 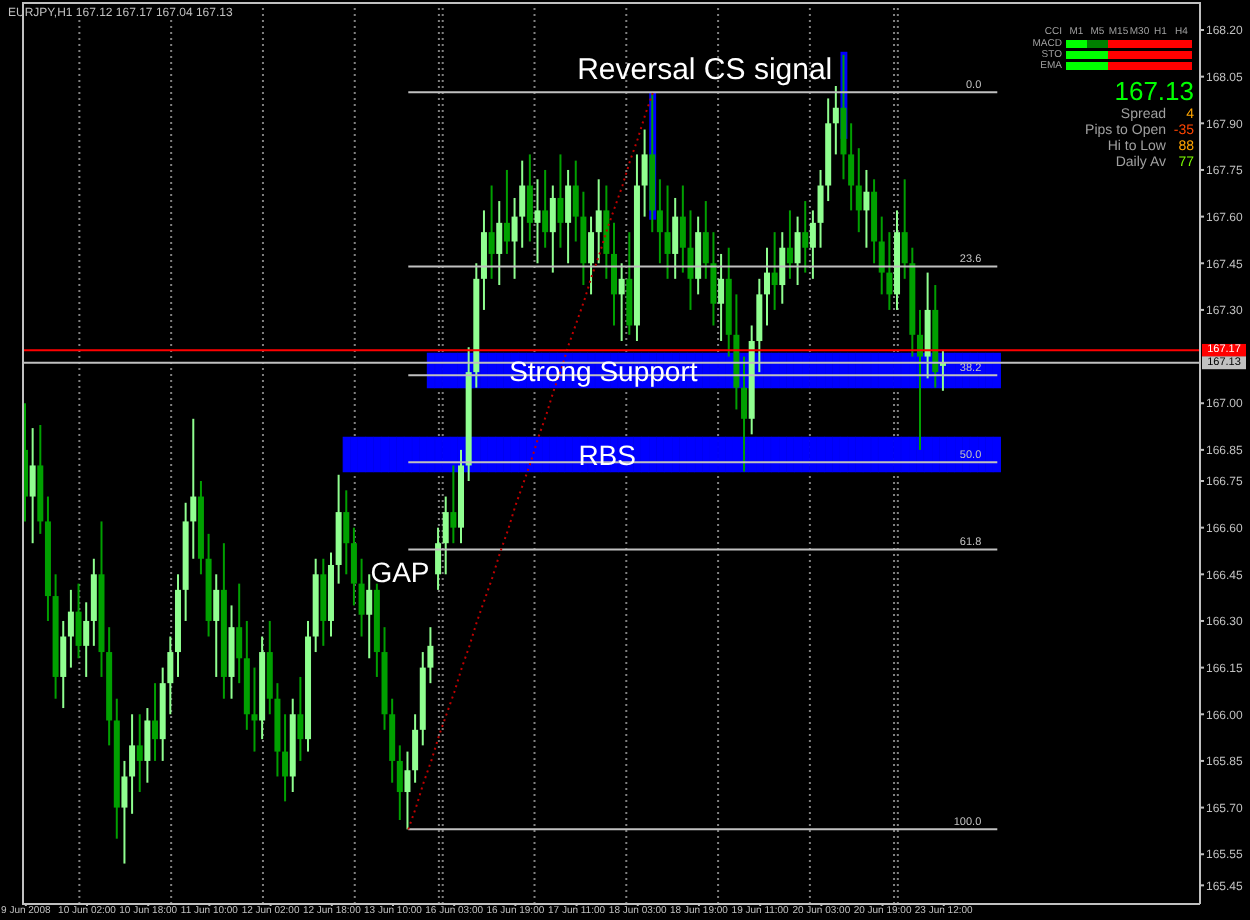 What do you see at coordinates (705, 69) in the screenshot?
I see `series-label: Reversal CS signal` at bounding box center [705, 69].